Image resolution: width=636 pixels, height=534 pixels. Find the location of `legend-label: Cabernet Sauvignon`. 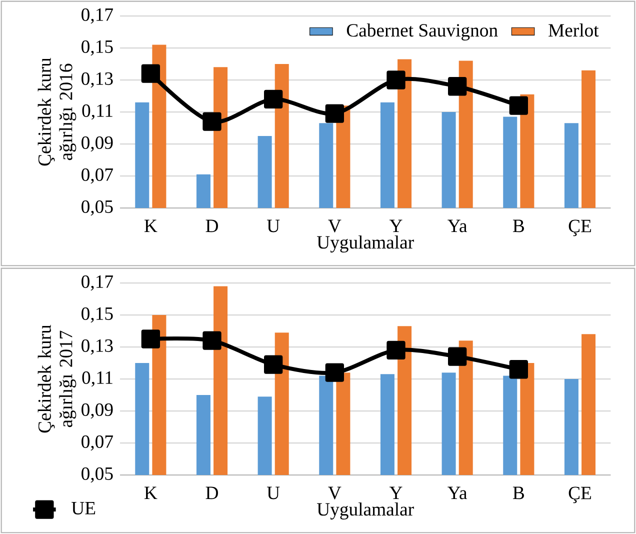

legend-label: Cabernet Sauvignon is located at coordinates (422, 31).